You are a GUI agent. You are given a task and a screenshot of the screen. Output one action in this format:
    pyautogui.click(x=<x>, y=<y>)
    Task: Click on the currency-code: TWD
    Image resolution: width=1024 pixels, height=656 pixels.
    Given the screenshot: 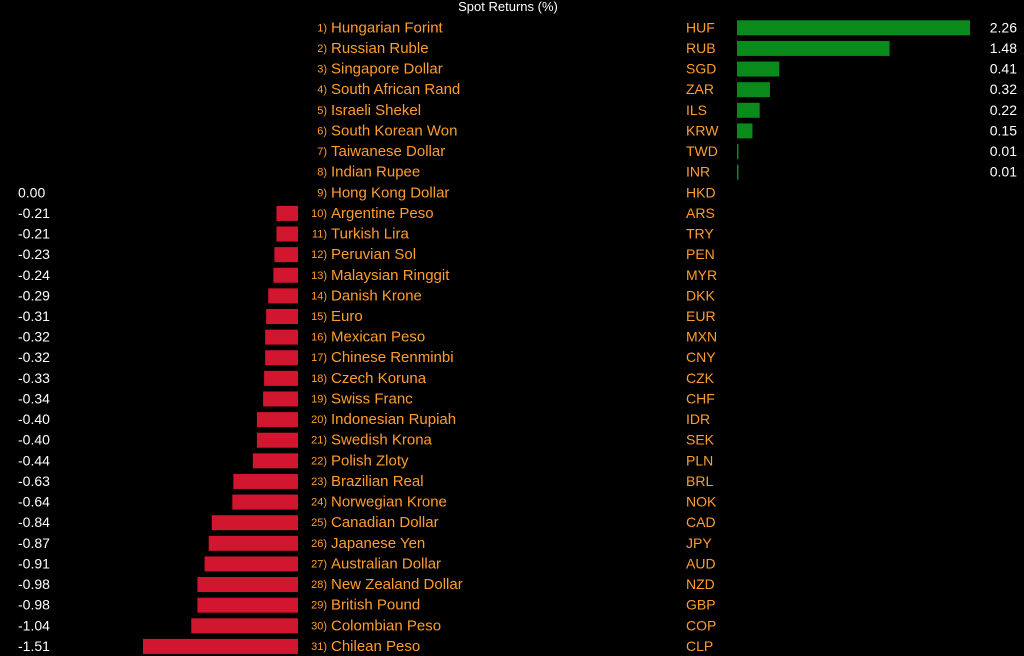 What is the action you would take?
    pyautogui.click(x=702, y=151)
    